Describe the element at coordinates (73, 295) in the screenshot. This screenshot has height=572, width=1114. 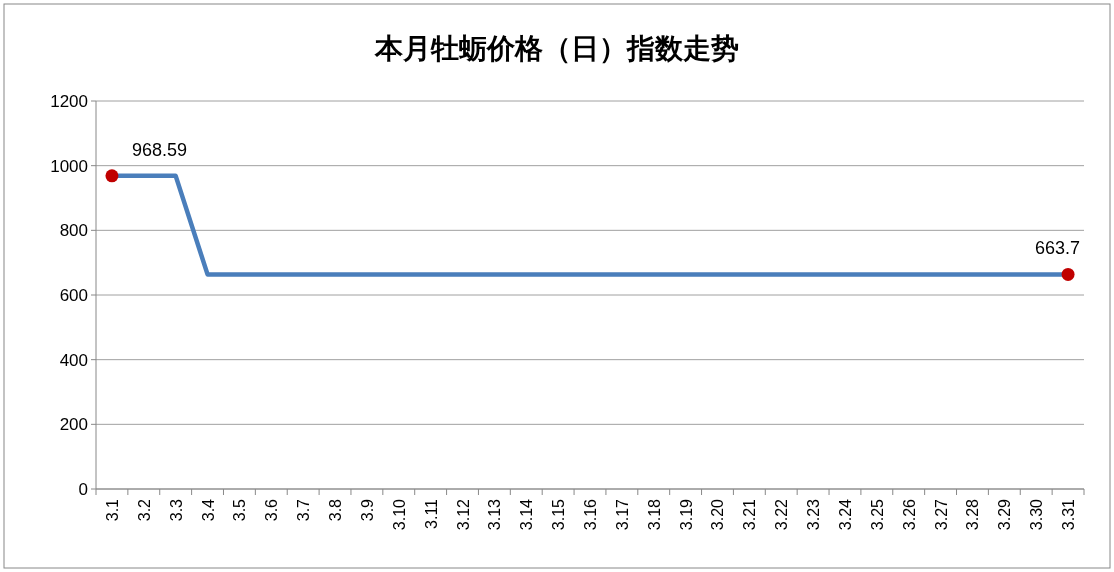
I see `y-tick-label: 600` at that location.